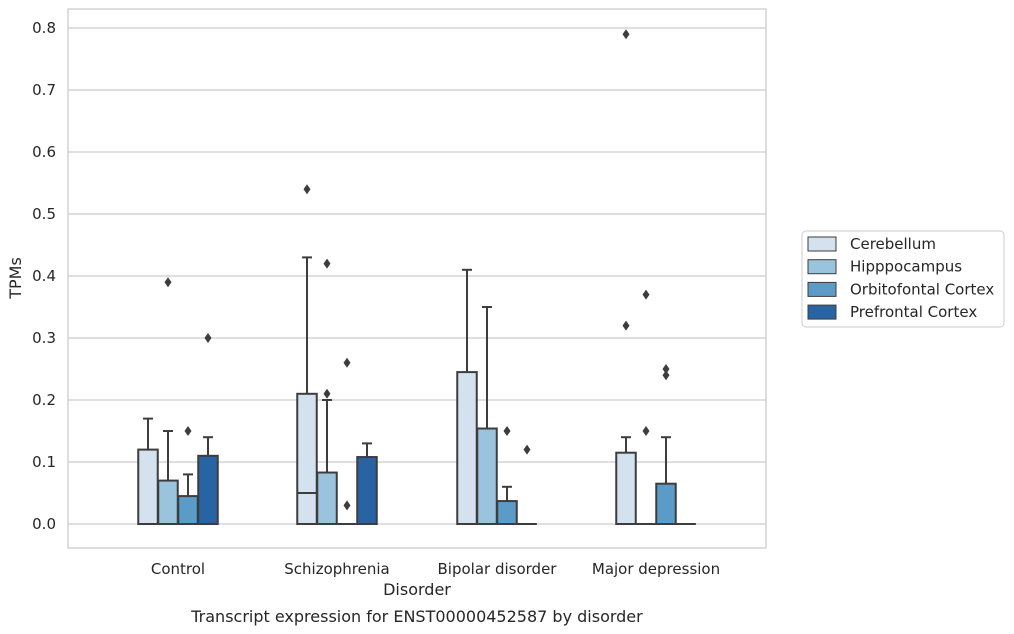 The height and width of the screenshot is (634, 1014). I want to click on y-tick-label: 0.5, so click(44, 214).